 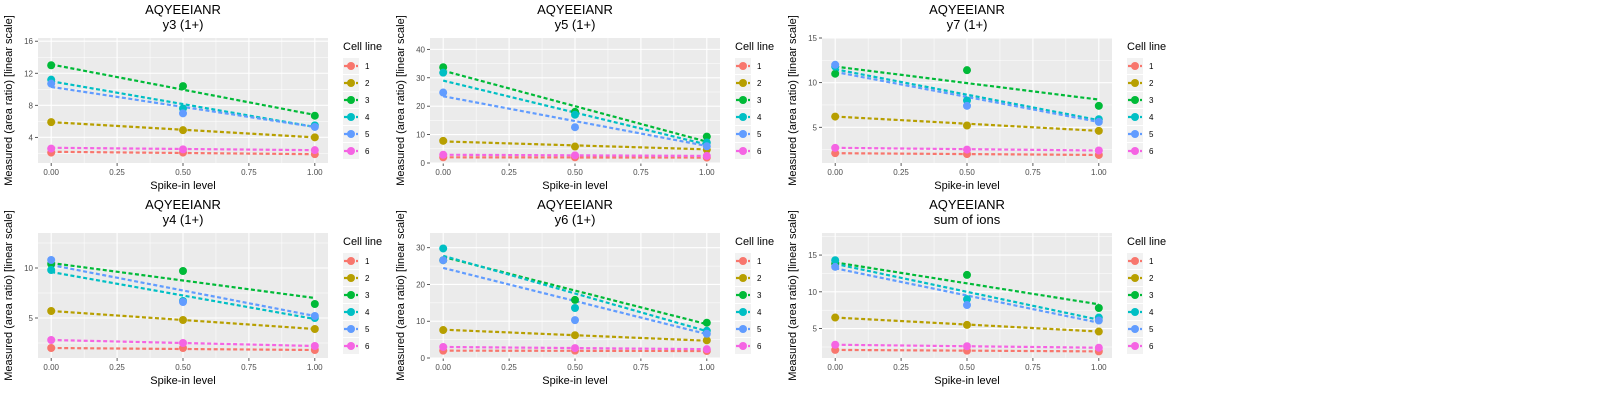 I want to click on y-tick-label: 20, so click(x=420, y=284).